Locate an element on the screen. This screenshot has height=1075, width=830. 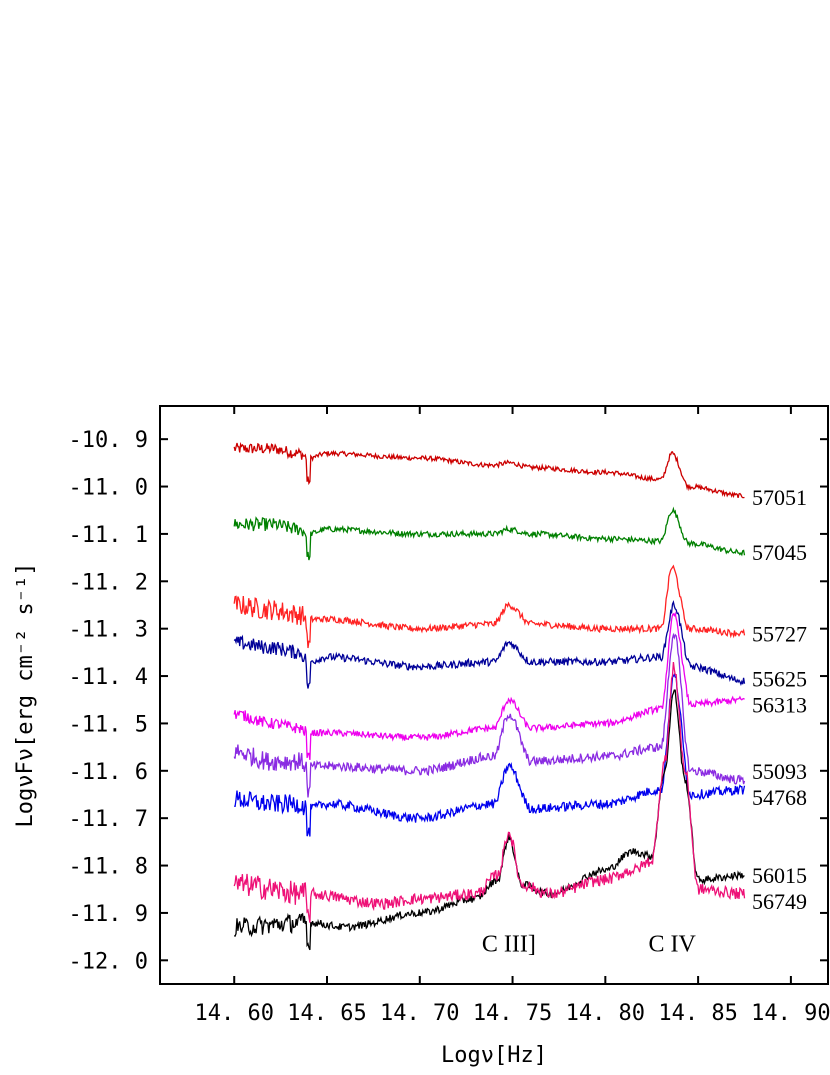
series-label-55625: 55625 is located at coordinates (779, 678).